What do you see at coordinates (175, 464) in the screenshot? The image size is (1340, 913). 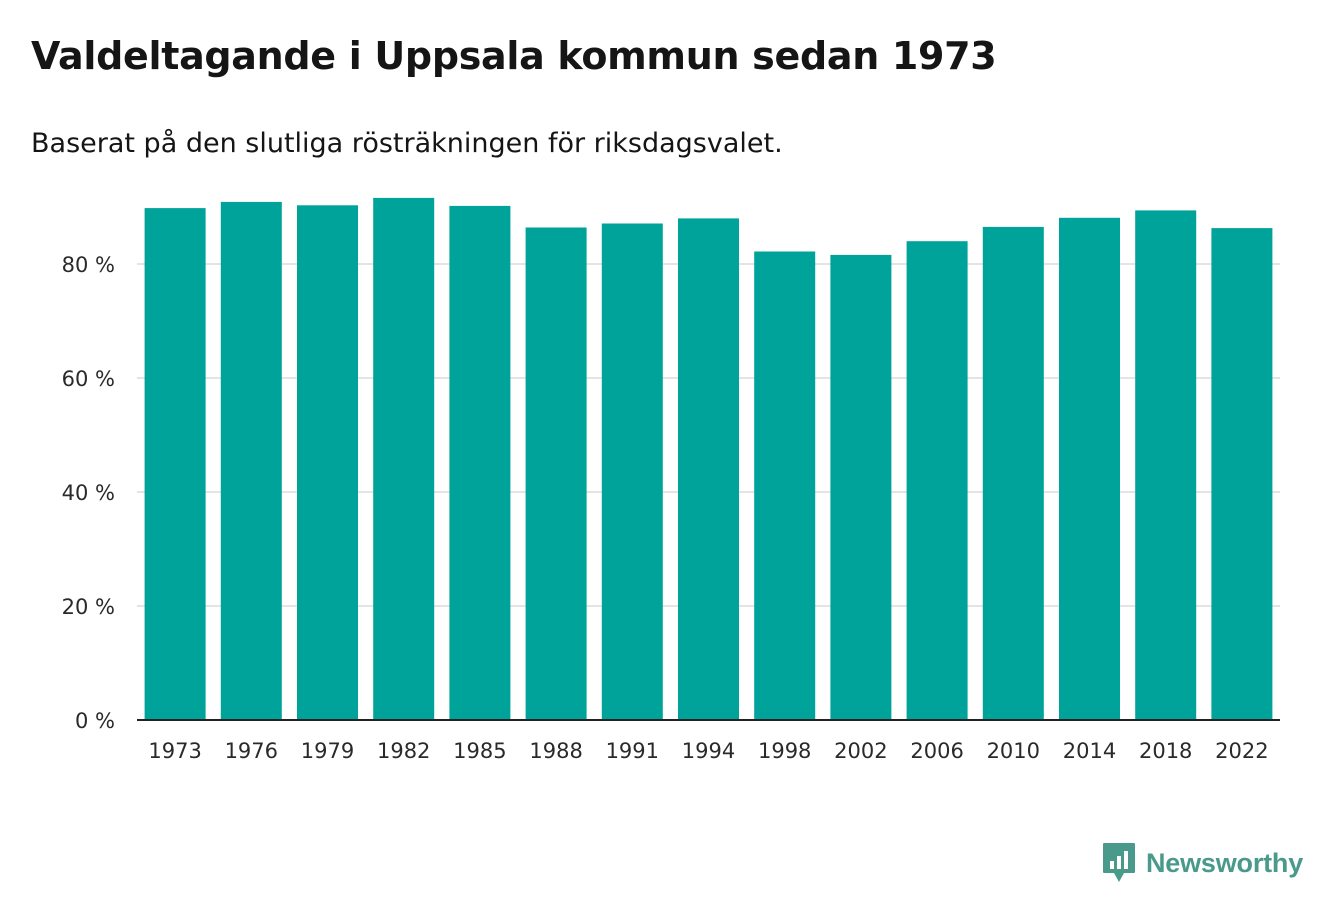 I see `bar-1973` at bounding box center [175, 464].